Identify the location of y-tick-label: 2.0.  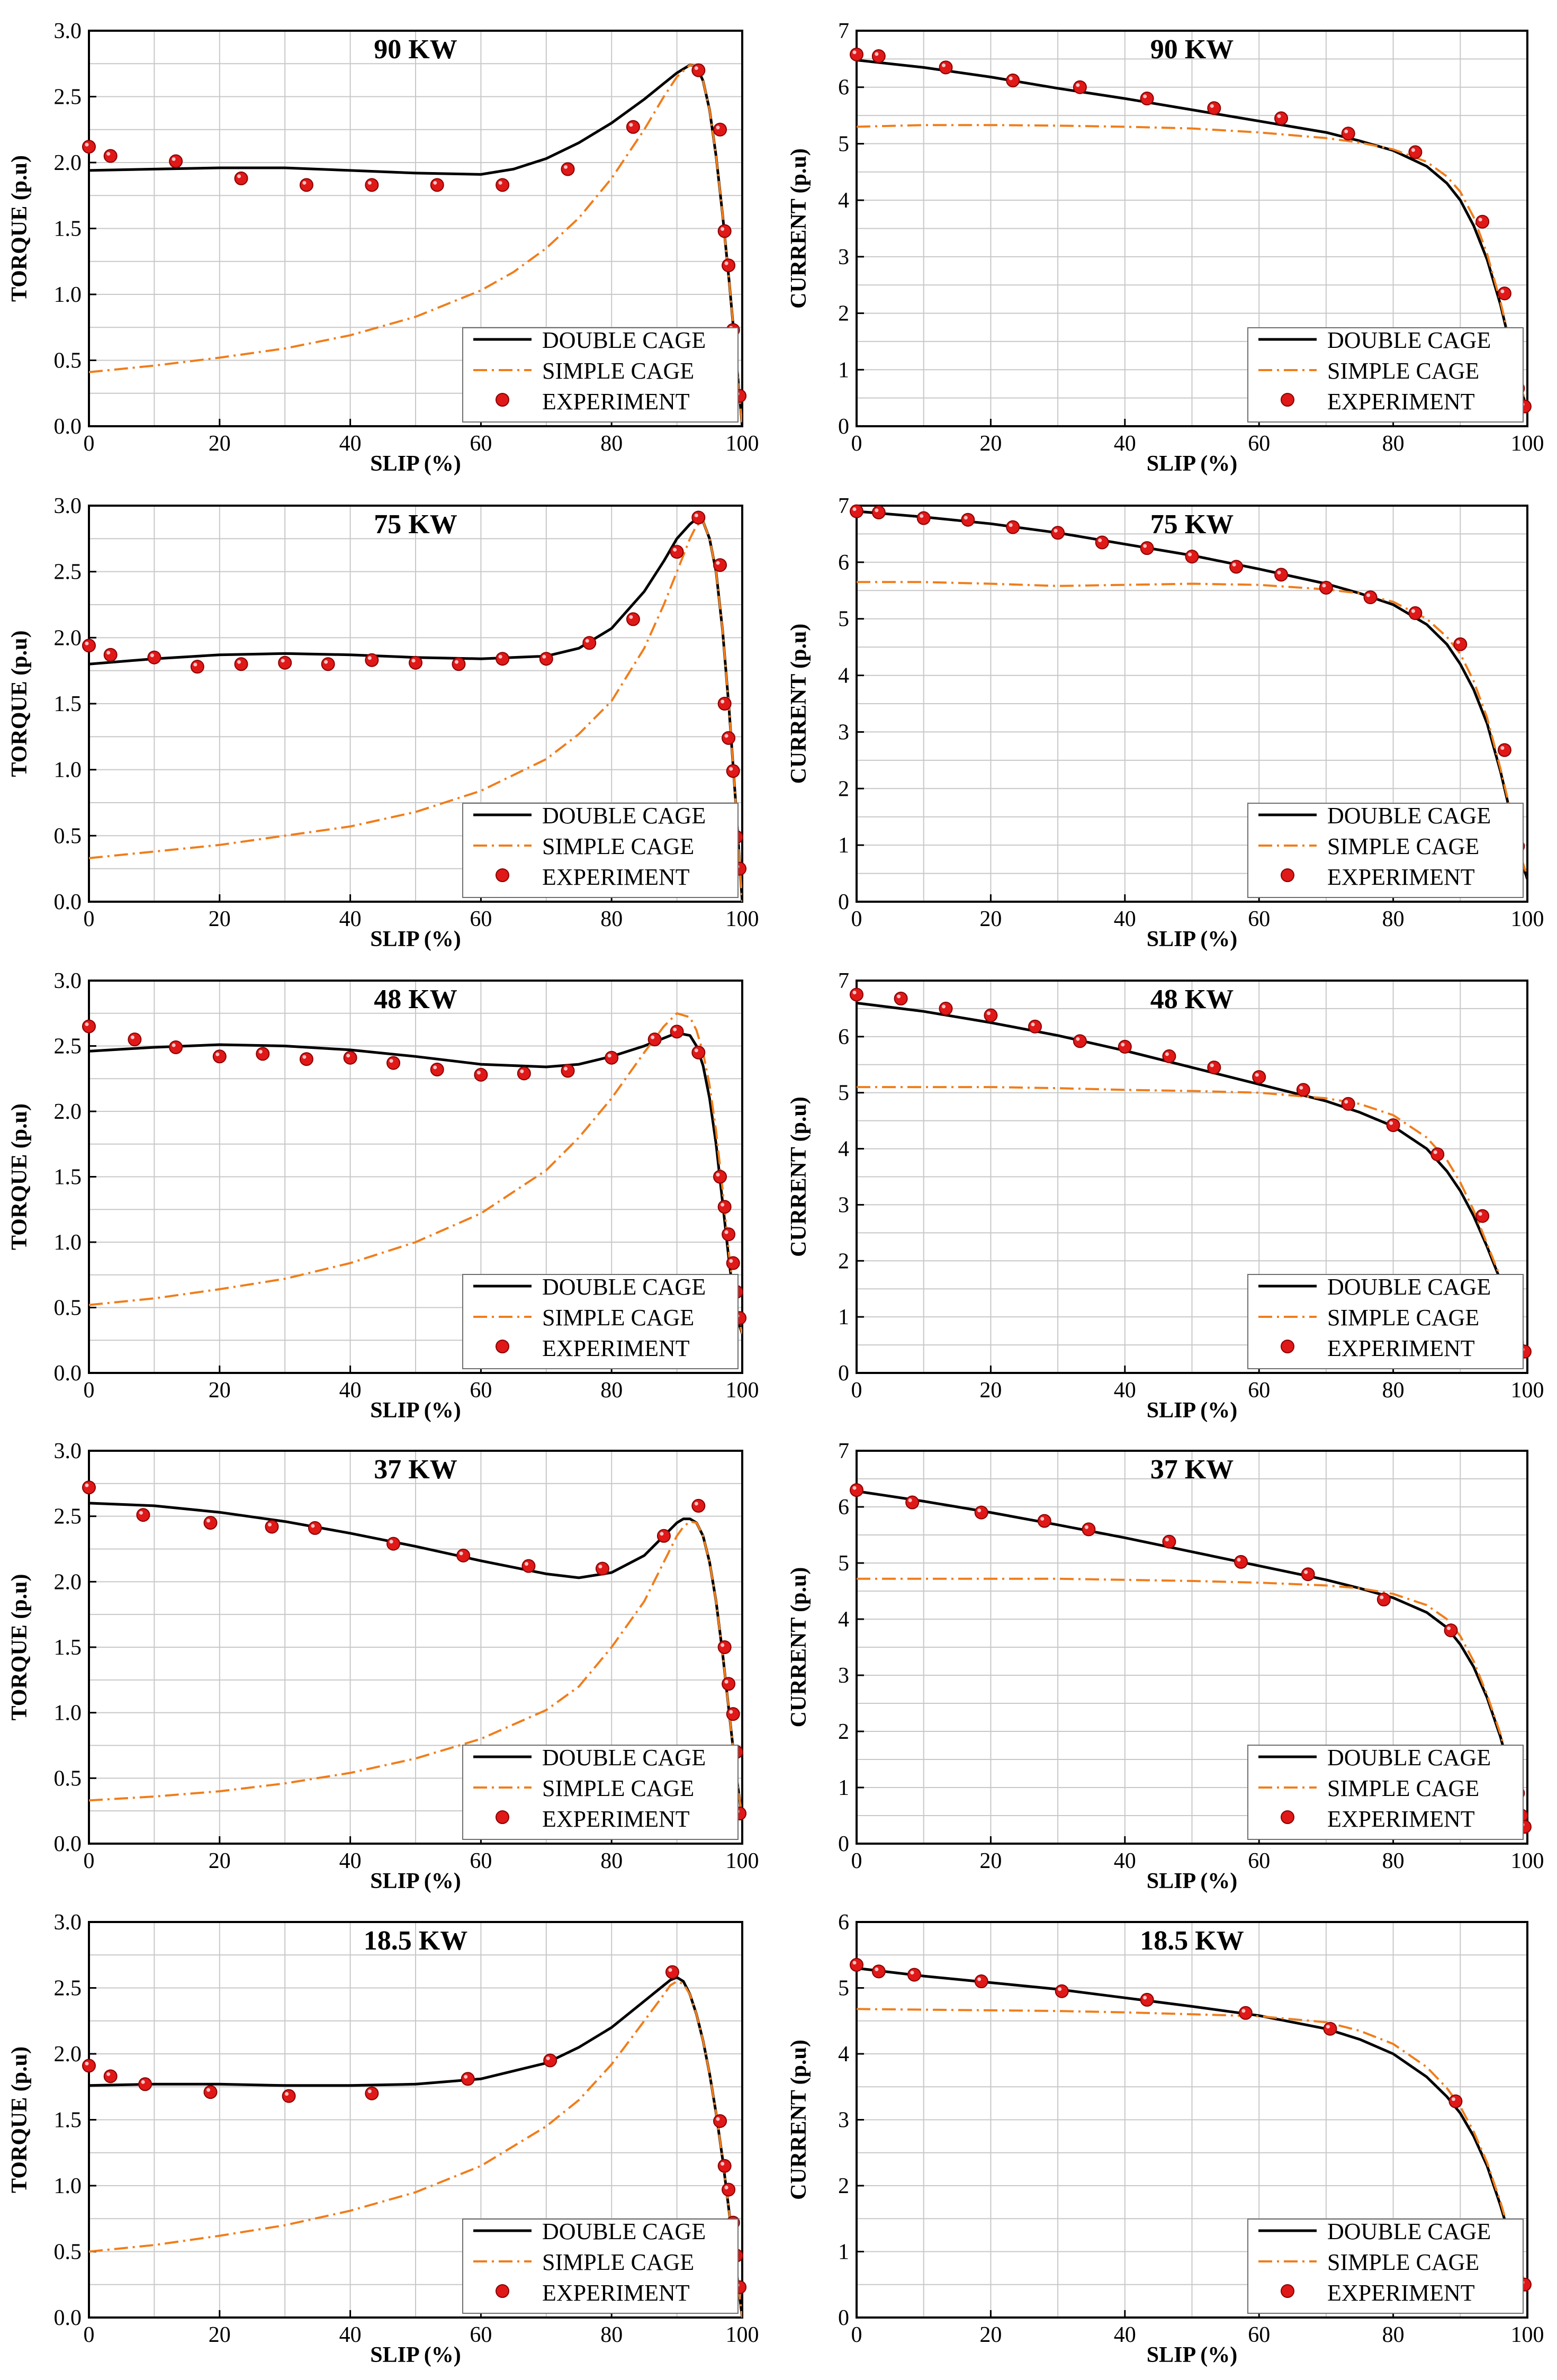
(68, 163).